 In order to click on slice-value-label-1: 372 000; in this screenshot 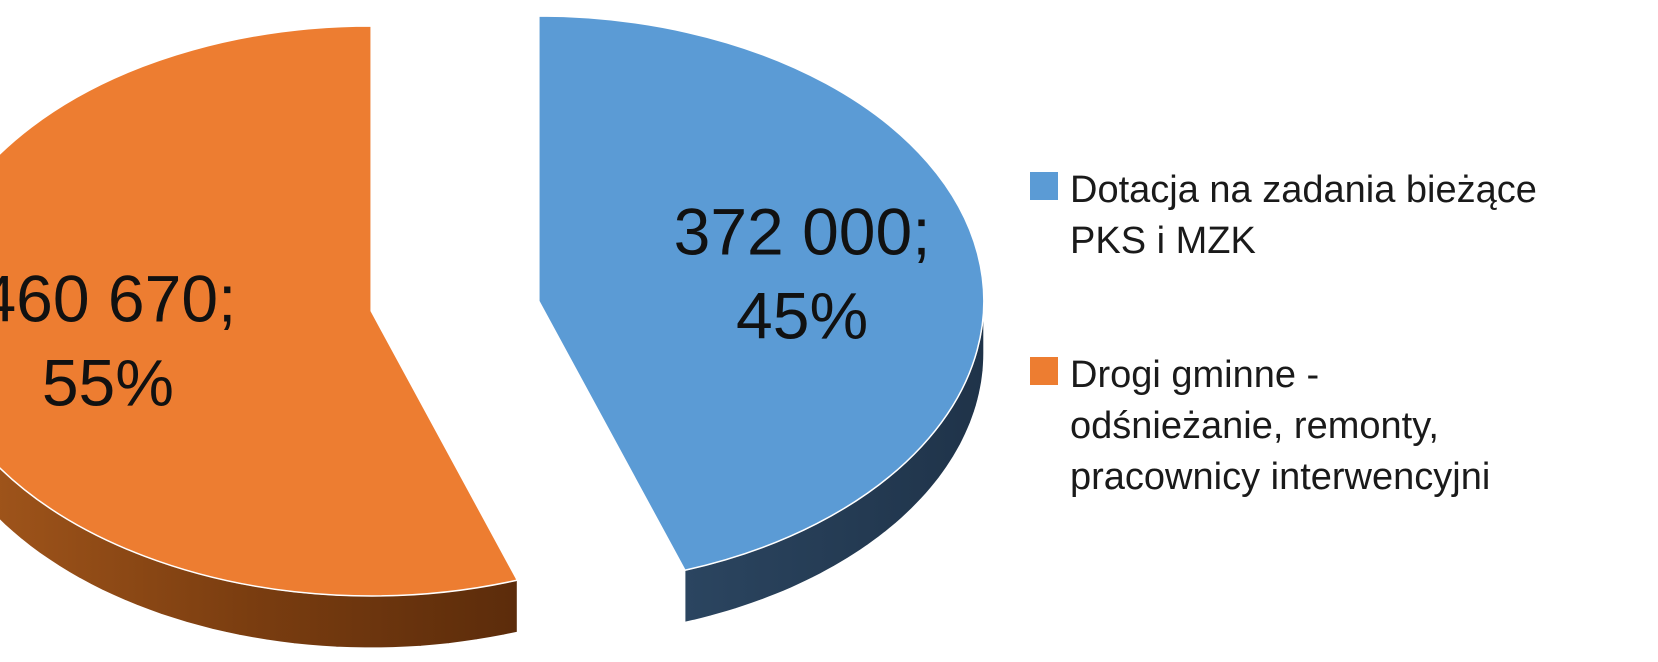, I will do `click(802, 232)`.